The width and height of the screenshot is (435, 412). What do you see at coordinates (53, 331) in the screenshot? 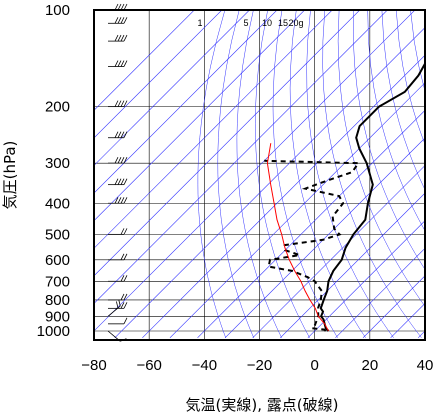
I see `y-tick-label: 1000` at bounding box center [53, 331].